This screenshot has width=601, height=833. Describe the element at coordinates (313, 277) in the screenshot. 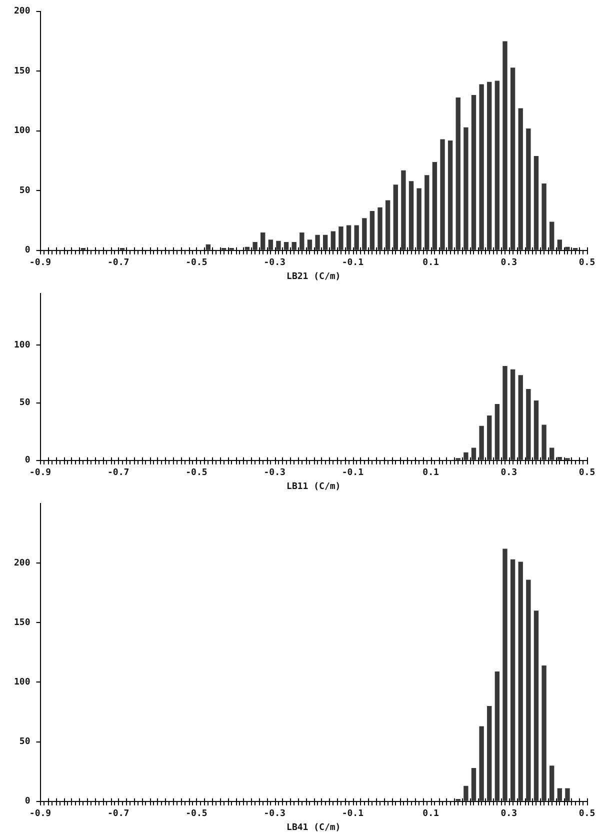

I see `x-axis-title: LB21 (C/m)` at that location.